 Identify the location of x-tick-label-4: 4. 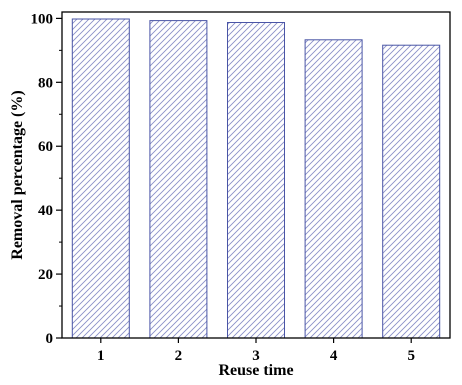
(334, 356).